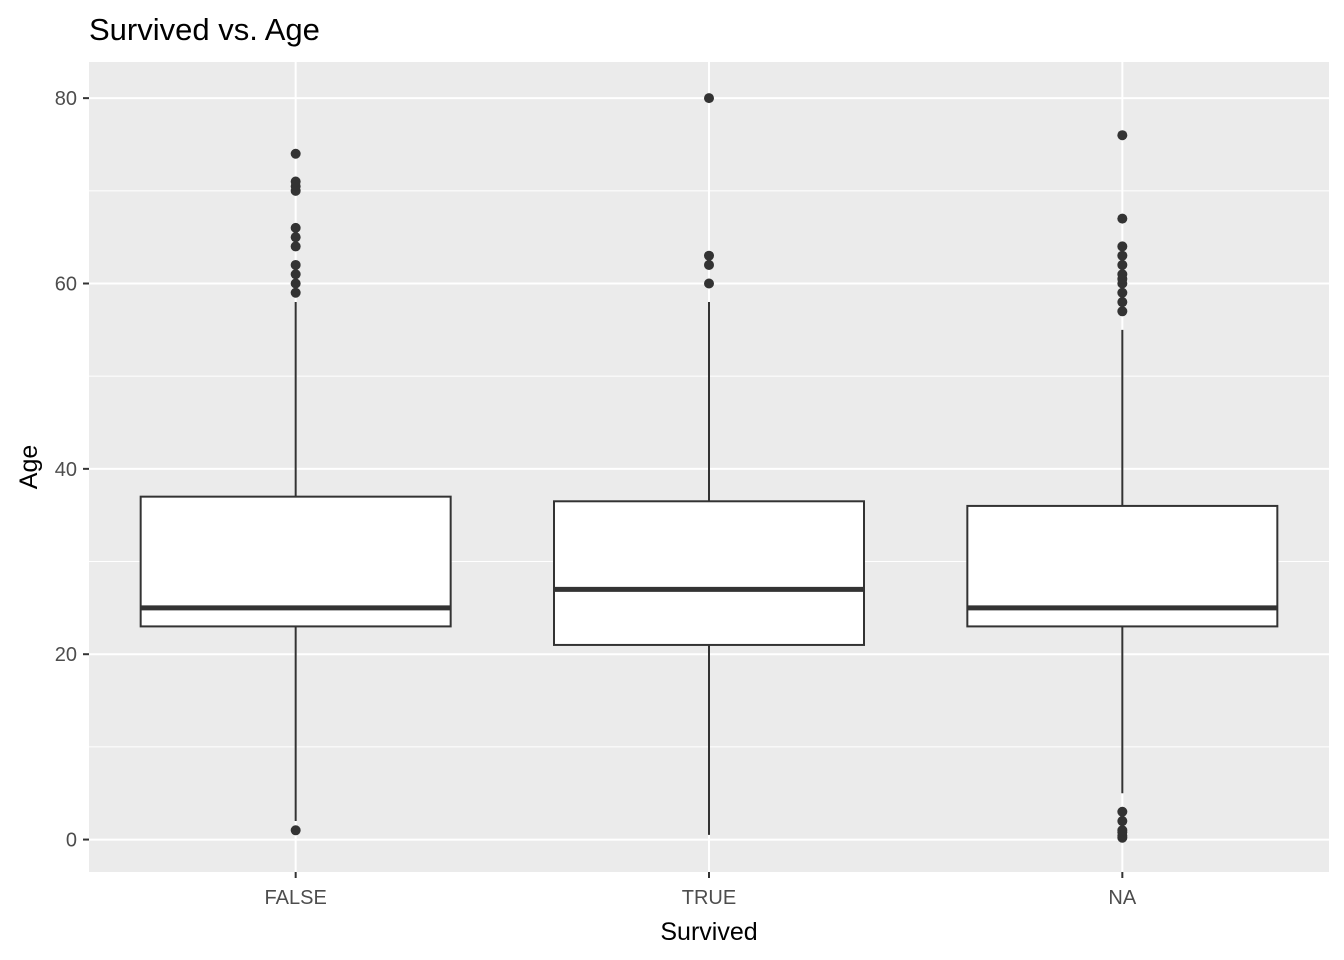  What do you see at coordinates (708, 932) in the screenshot?
I see `x-axis-title: Survived` at bounding box center [708, 932].